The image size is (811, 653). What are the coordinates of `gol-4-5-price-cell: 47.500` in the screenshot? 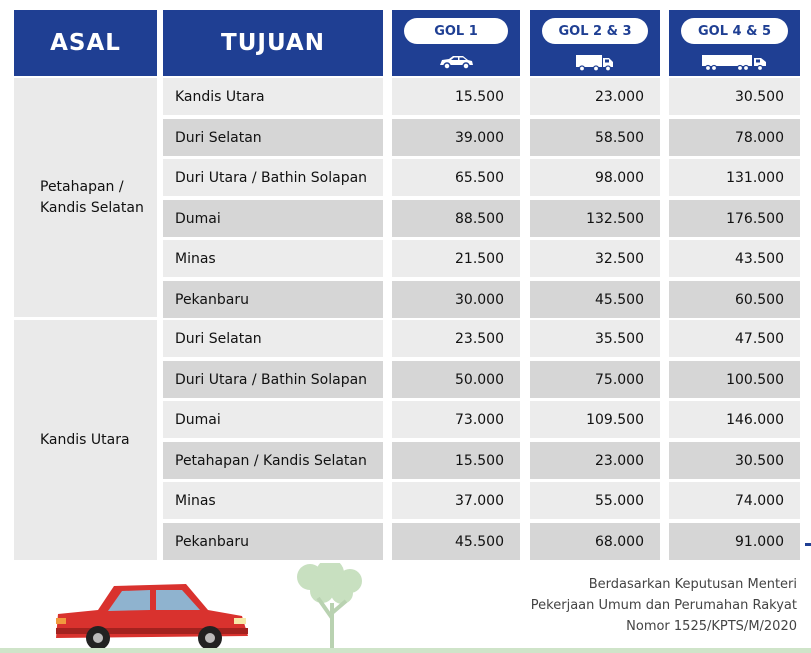 It's located at (734, 338).